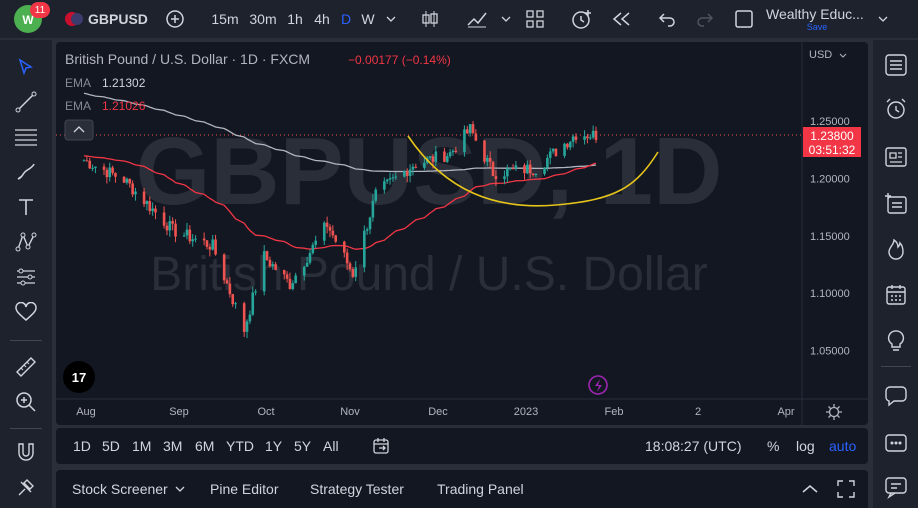 This screenshot has height=508, width=918. Describe the element at coordinates (896, 203) in the screenshot. I see `add-list-icon` at that location.